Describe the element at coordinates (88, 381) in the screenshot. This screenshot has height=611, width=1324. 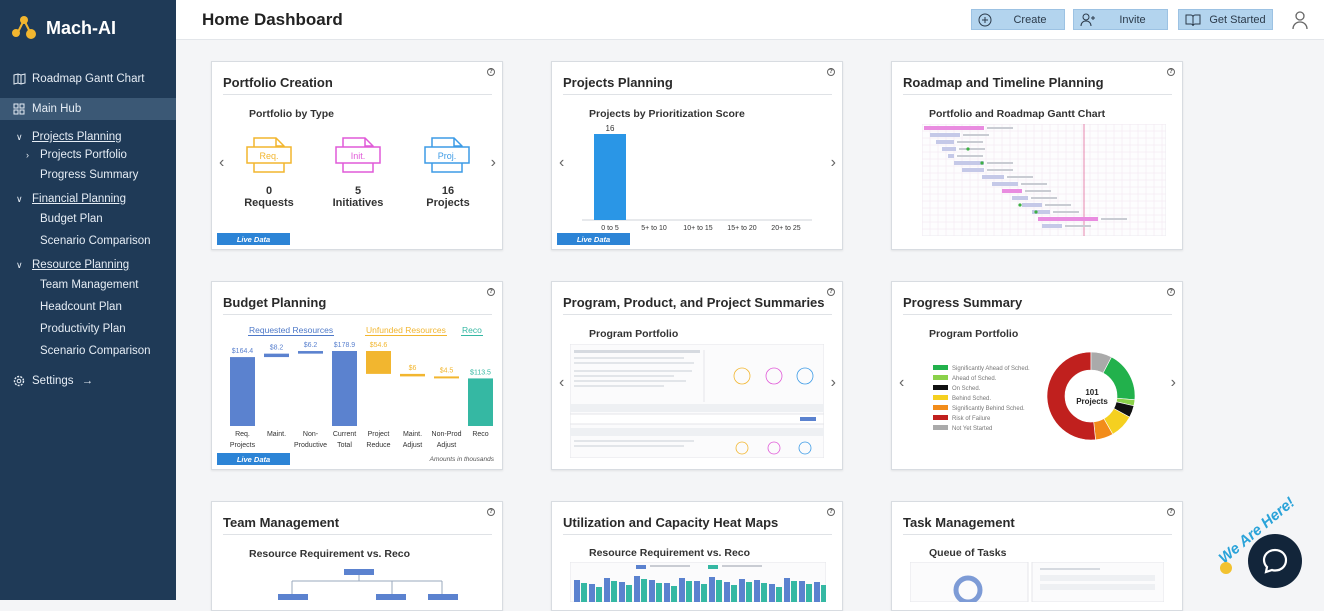
I see `sidebar-item-settings: Settings →` at that location.